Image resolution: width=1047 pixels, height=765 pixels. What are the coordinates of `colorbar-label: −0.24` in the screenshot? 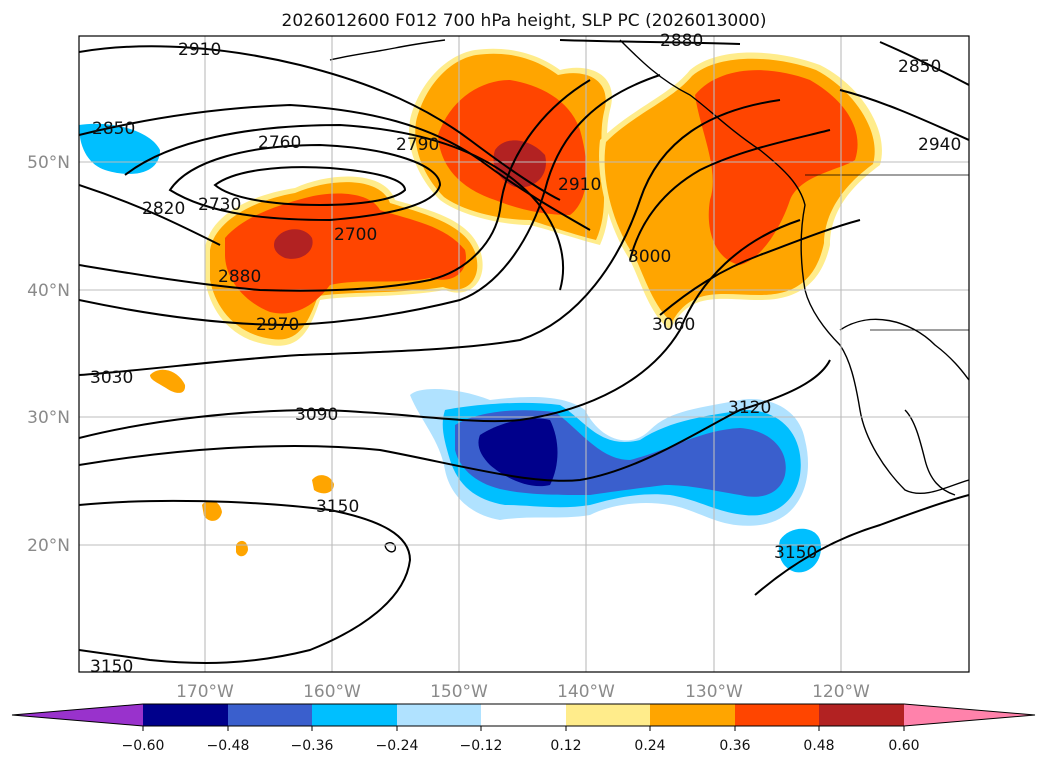 It's located at (397, 746).